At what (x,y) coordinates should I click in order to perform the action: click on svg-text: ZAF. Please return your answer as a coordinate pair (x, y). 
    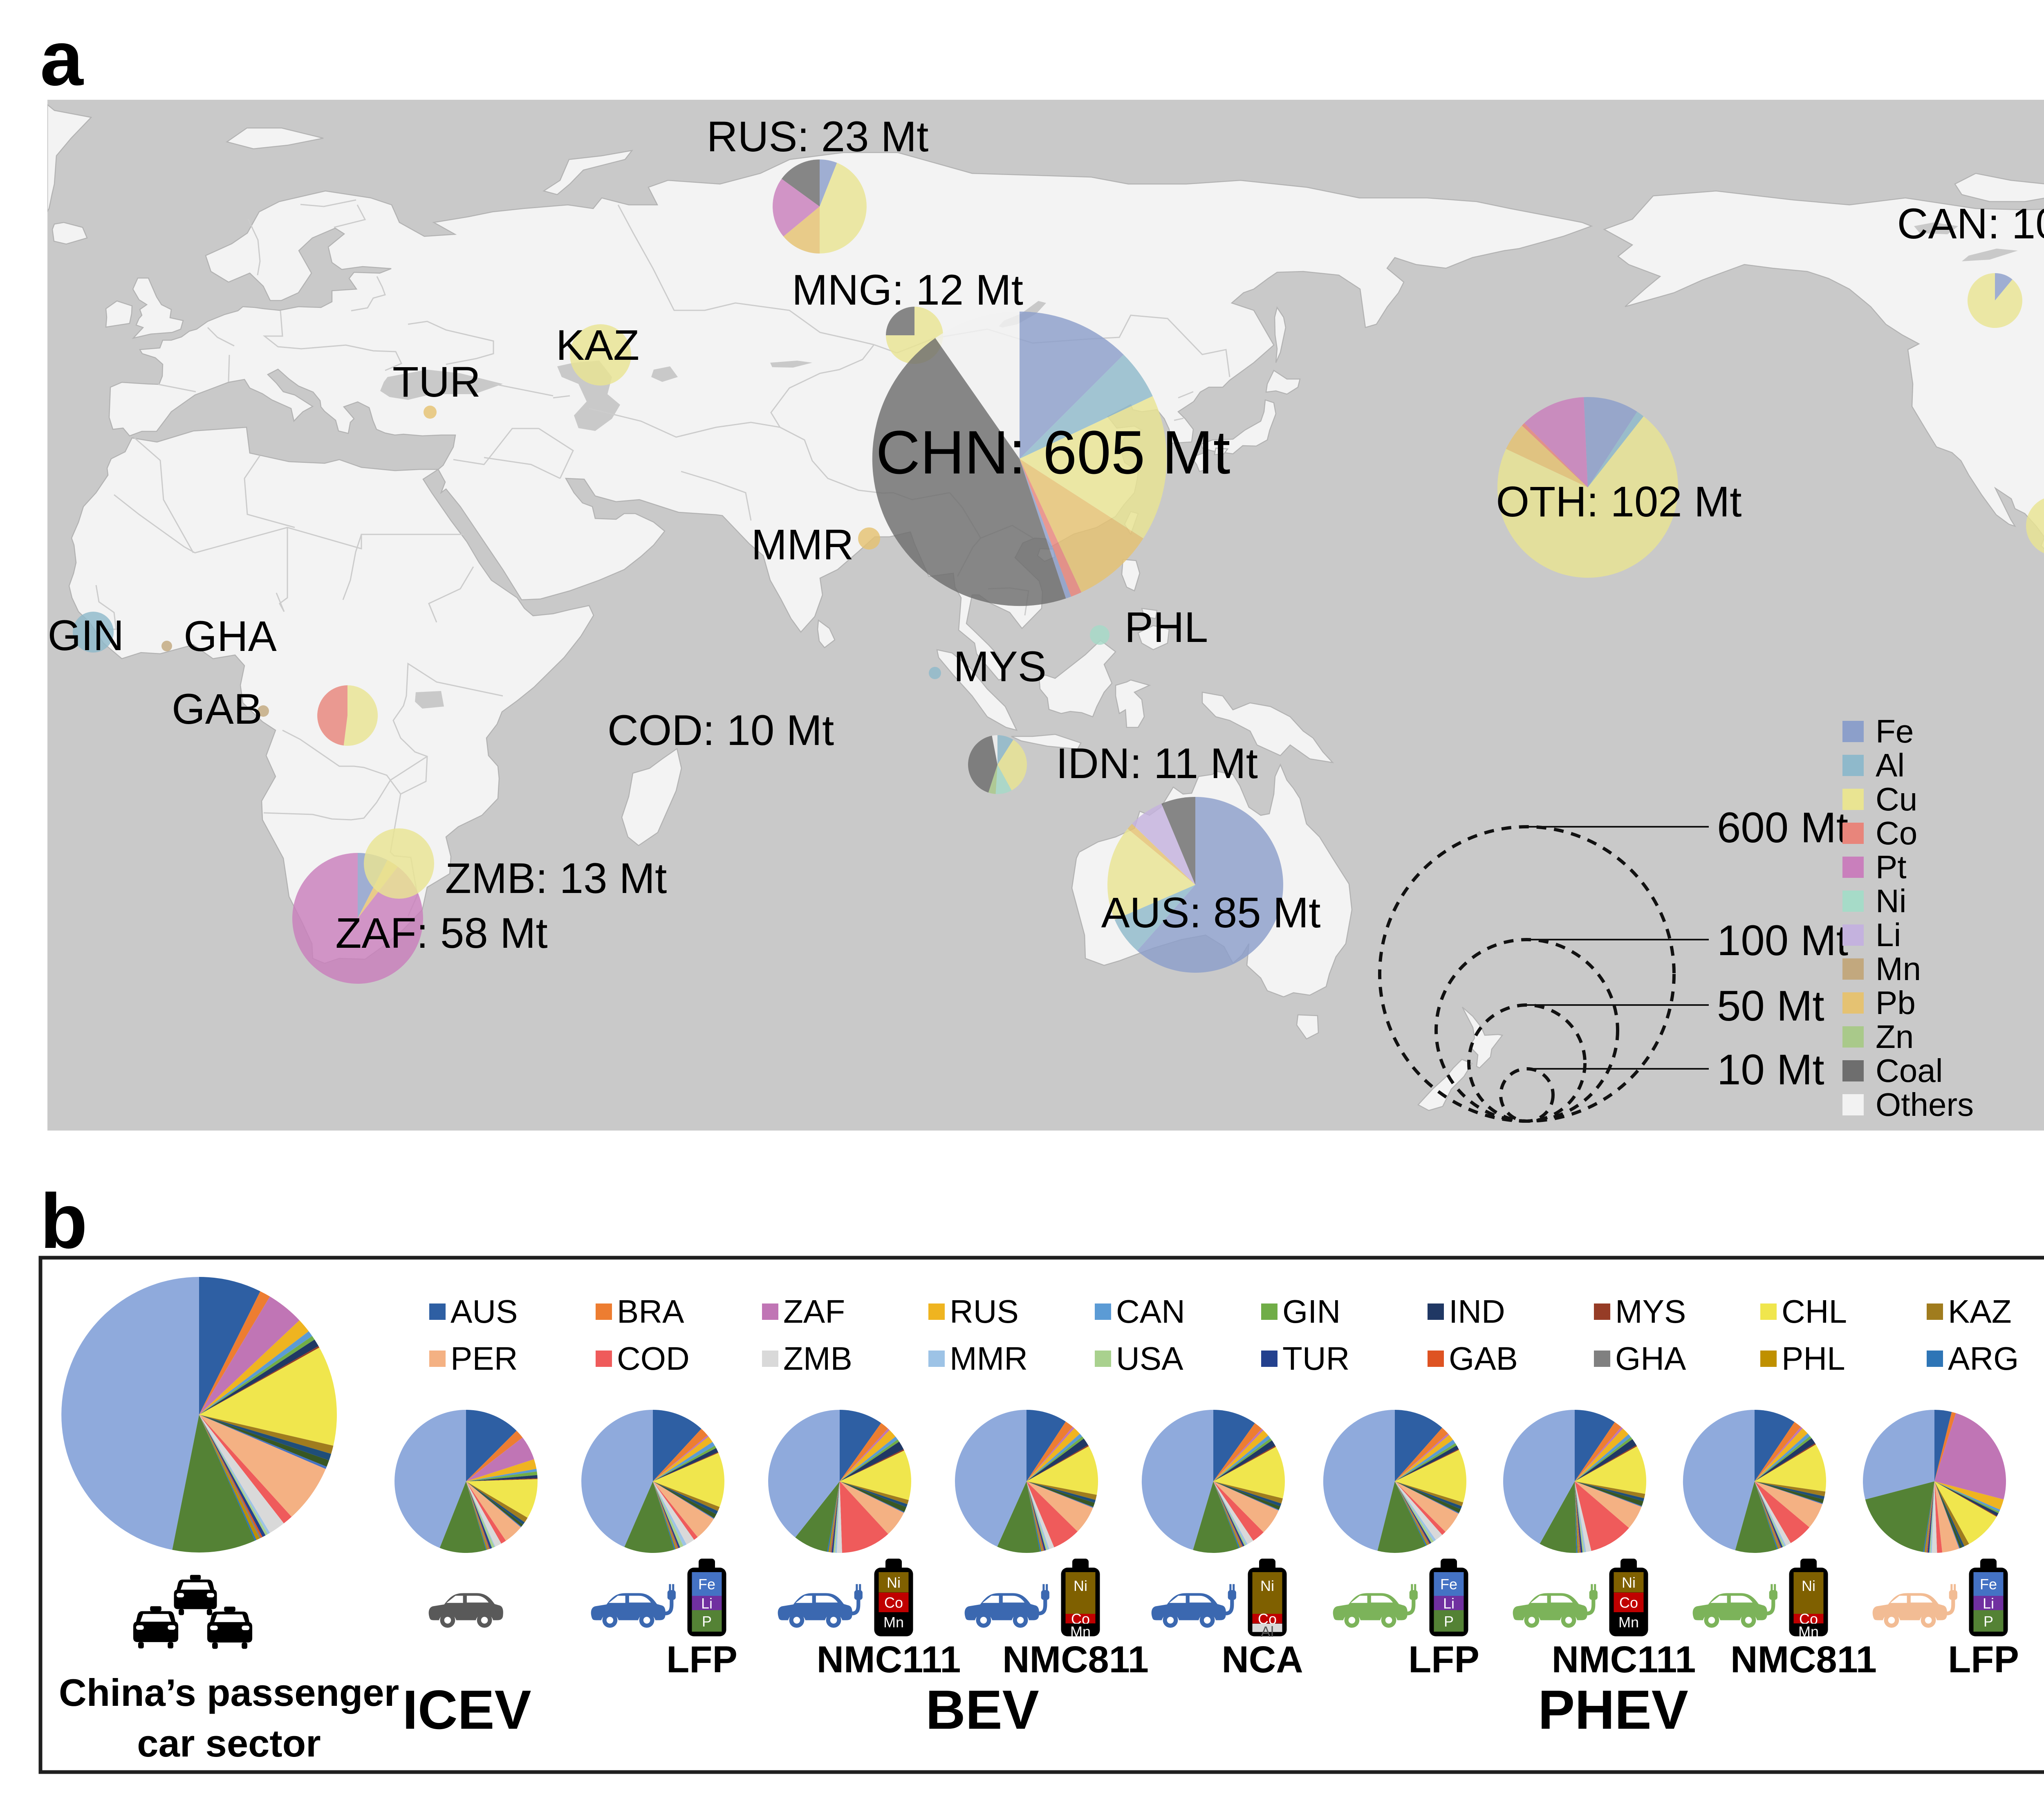
    Looking at the image, I should click on (814, 1311).